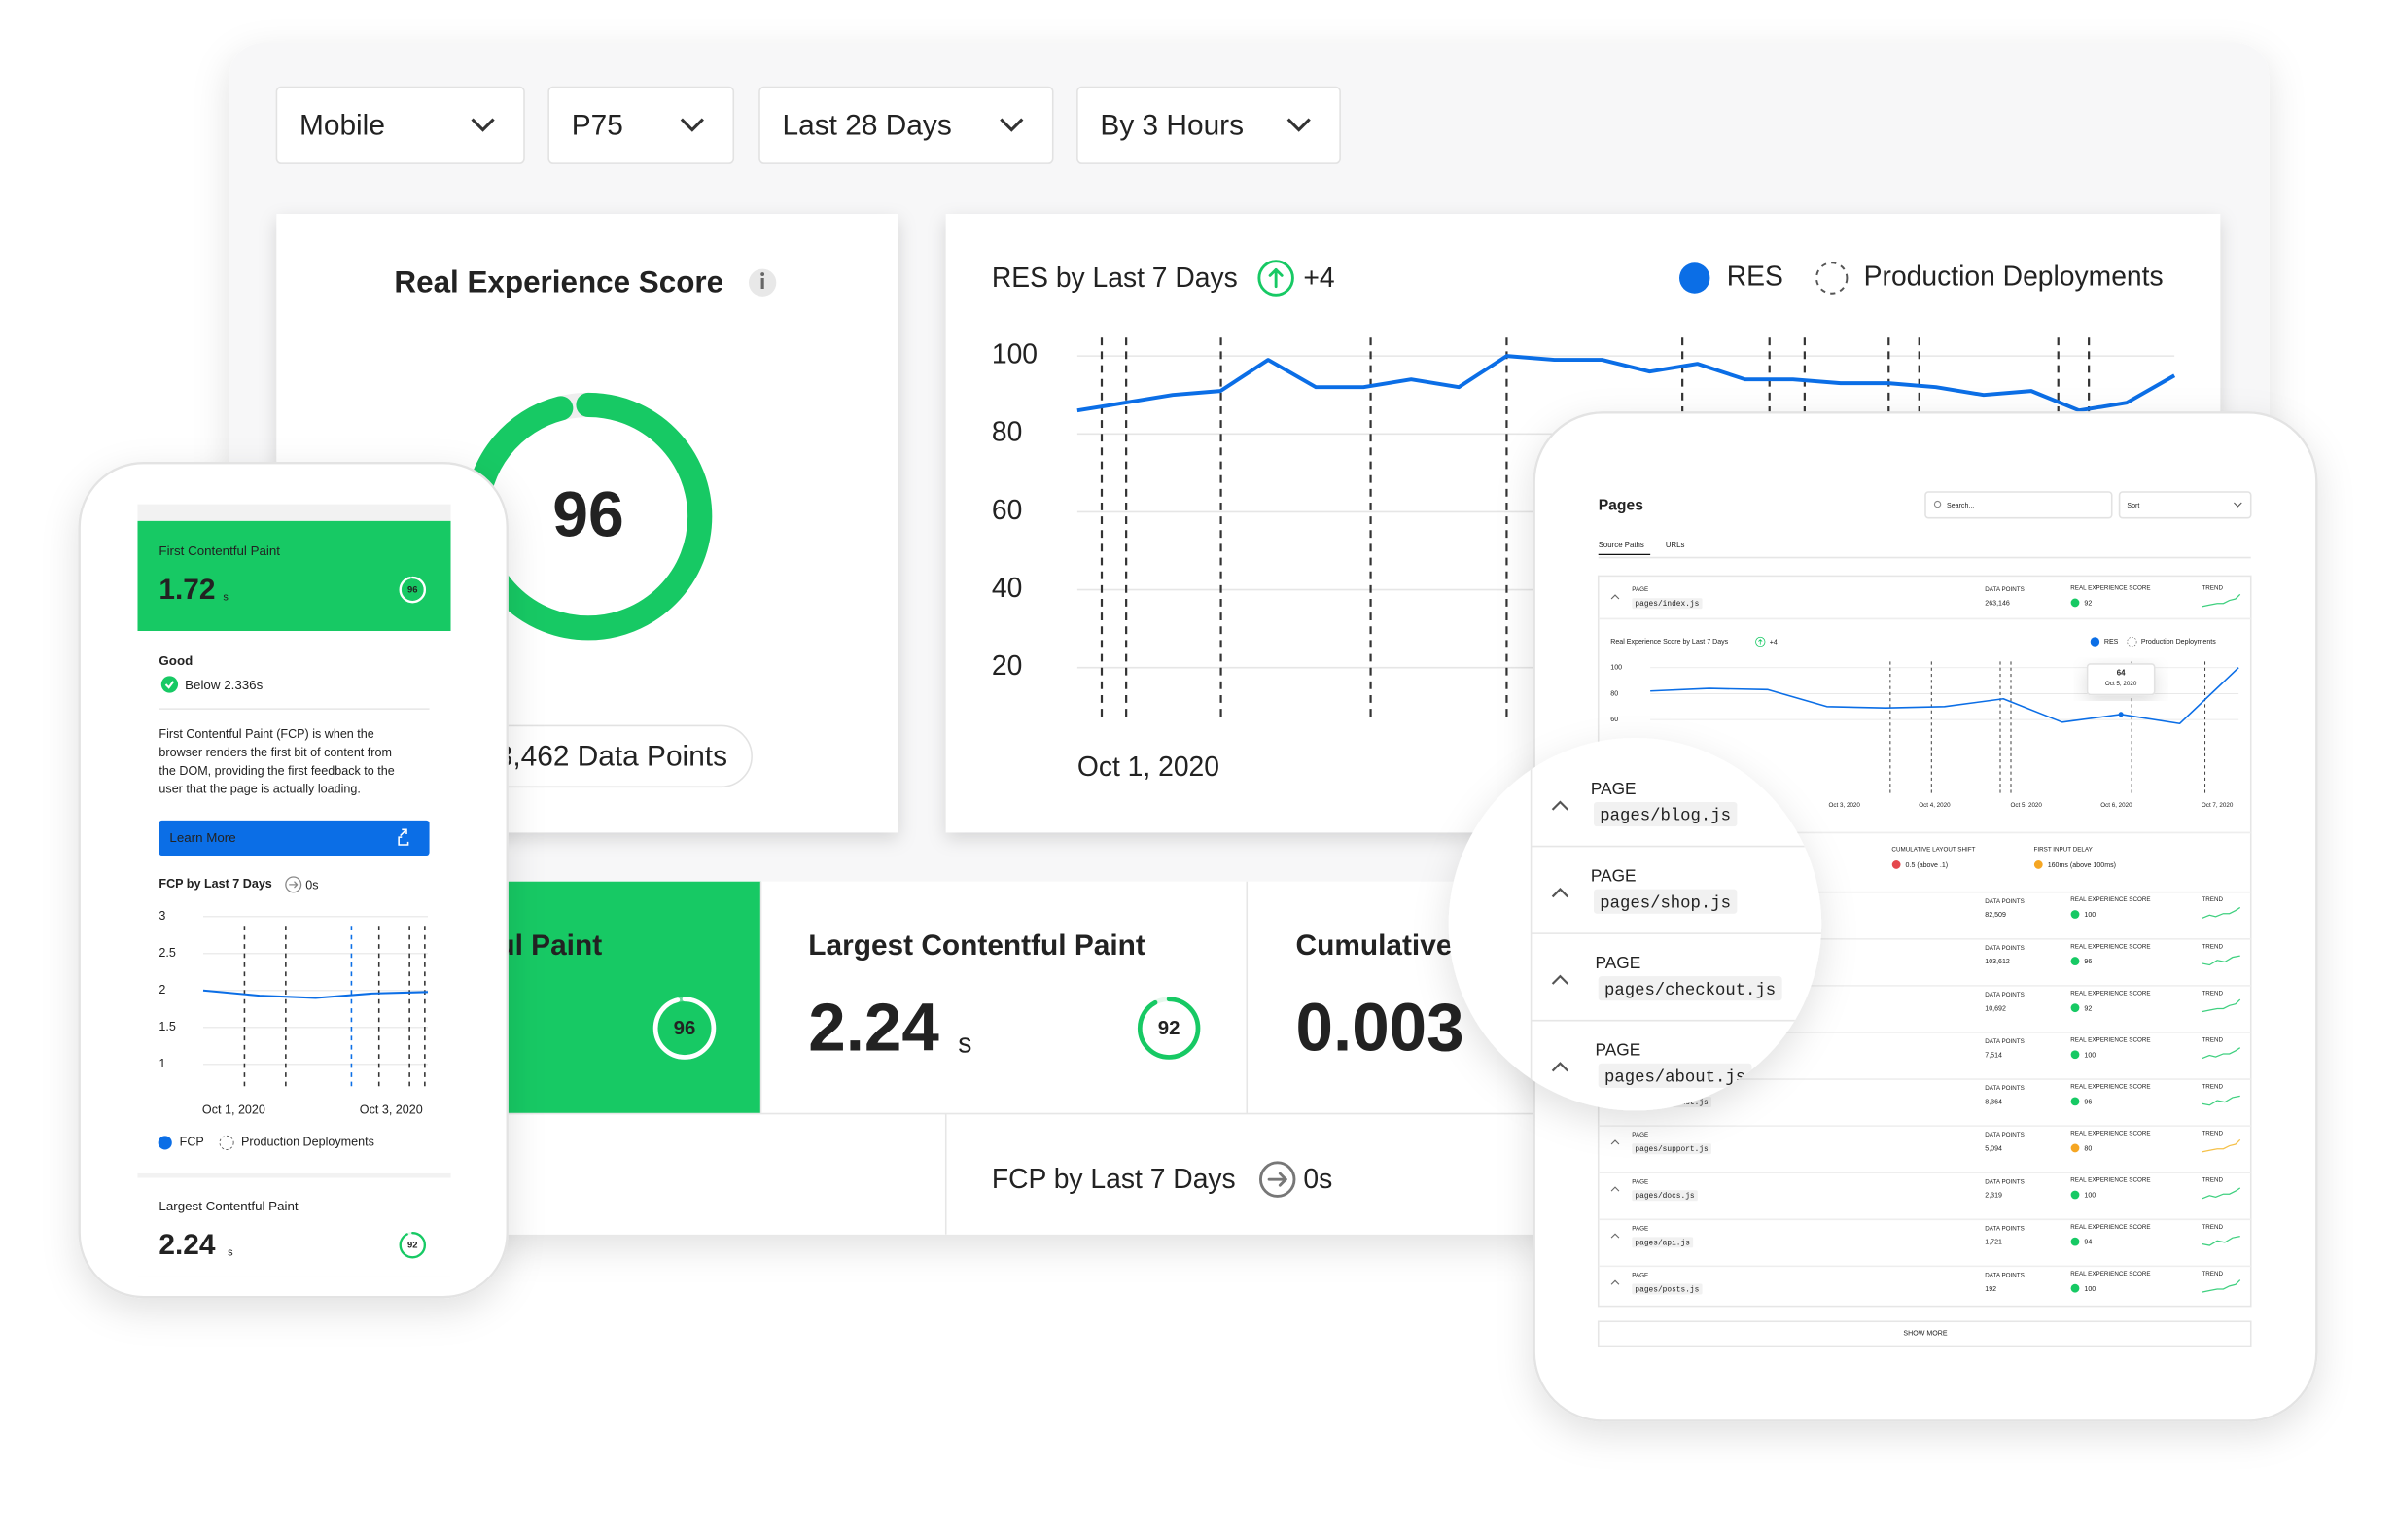 The height and width of the screenshot is (1540, 2396). I want to click on sort-dropdown: Sort, so click(2185, 505).